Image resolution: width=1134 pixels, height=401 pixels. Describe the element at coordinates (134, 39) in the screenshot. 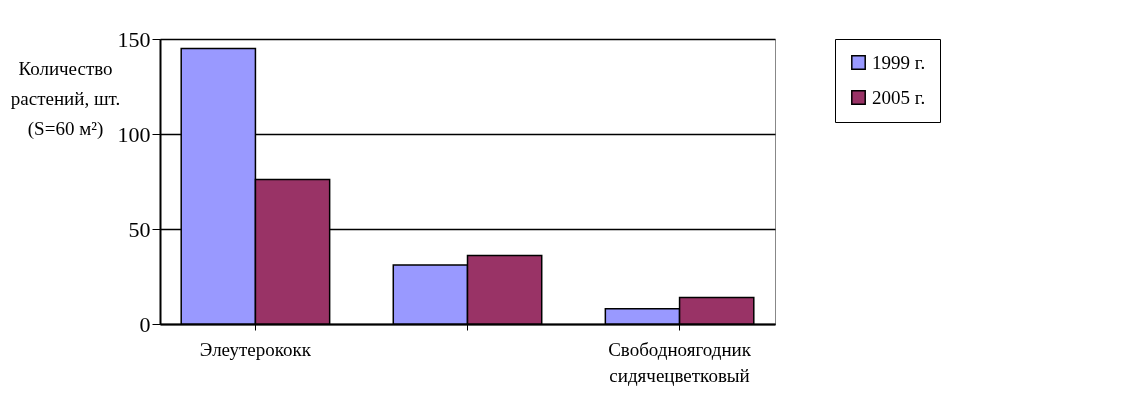

I see `y-tick-label: 150` at that location.